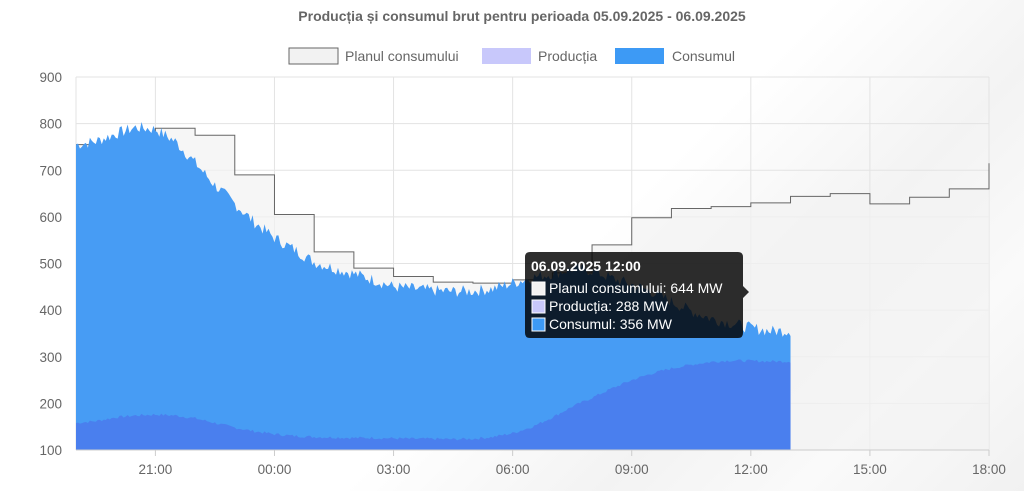 The image size is (1024, 491). What do you see at coordinates (611, 324) in the screenshot?
I see `tooltip-line-consumul: Consumul: 356 MW` at bounding box center [611, 324].